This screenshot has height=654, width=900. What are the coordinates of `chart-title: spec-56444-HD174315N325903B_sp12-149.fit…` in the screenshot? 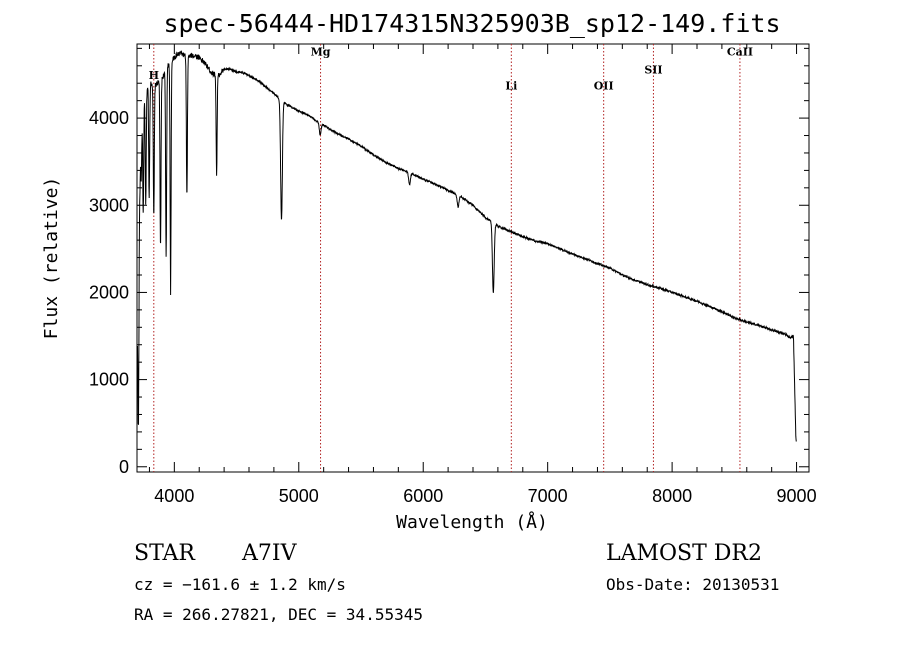 It's located at (471, 23).